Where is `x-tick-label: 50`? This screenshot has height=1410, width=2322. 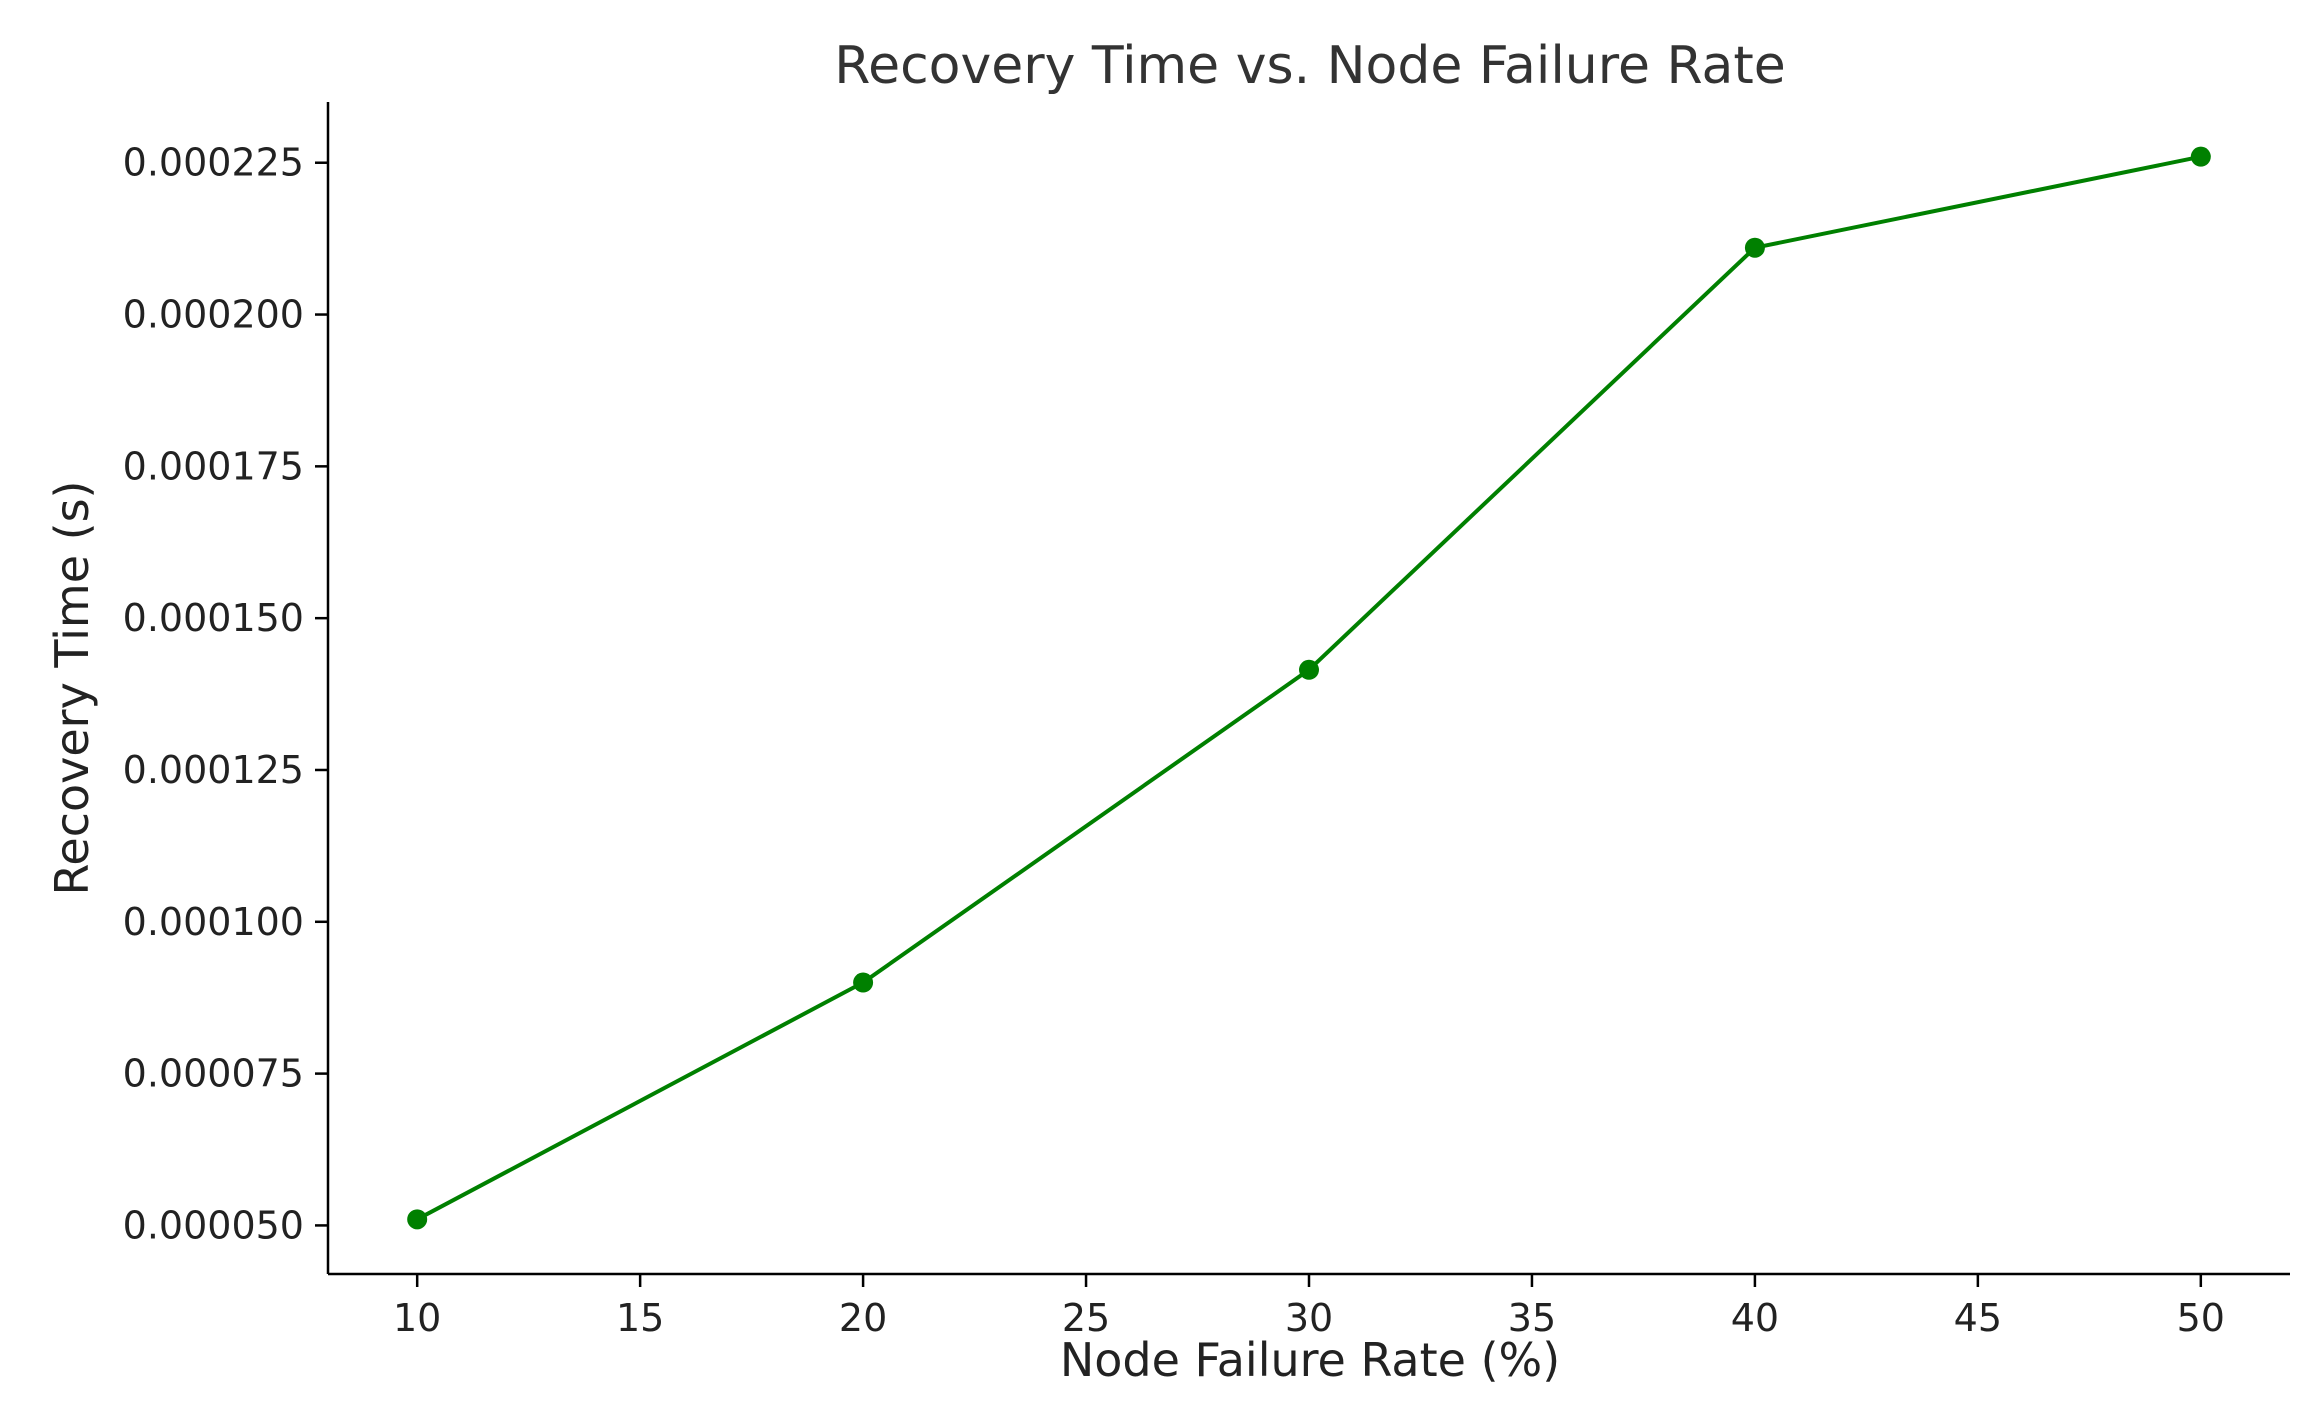
x-tick-label: 50 is located at coordinates (2201, 1318).